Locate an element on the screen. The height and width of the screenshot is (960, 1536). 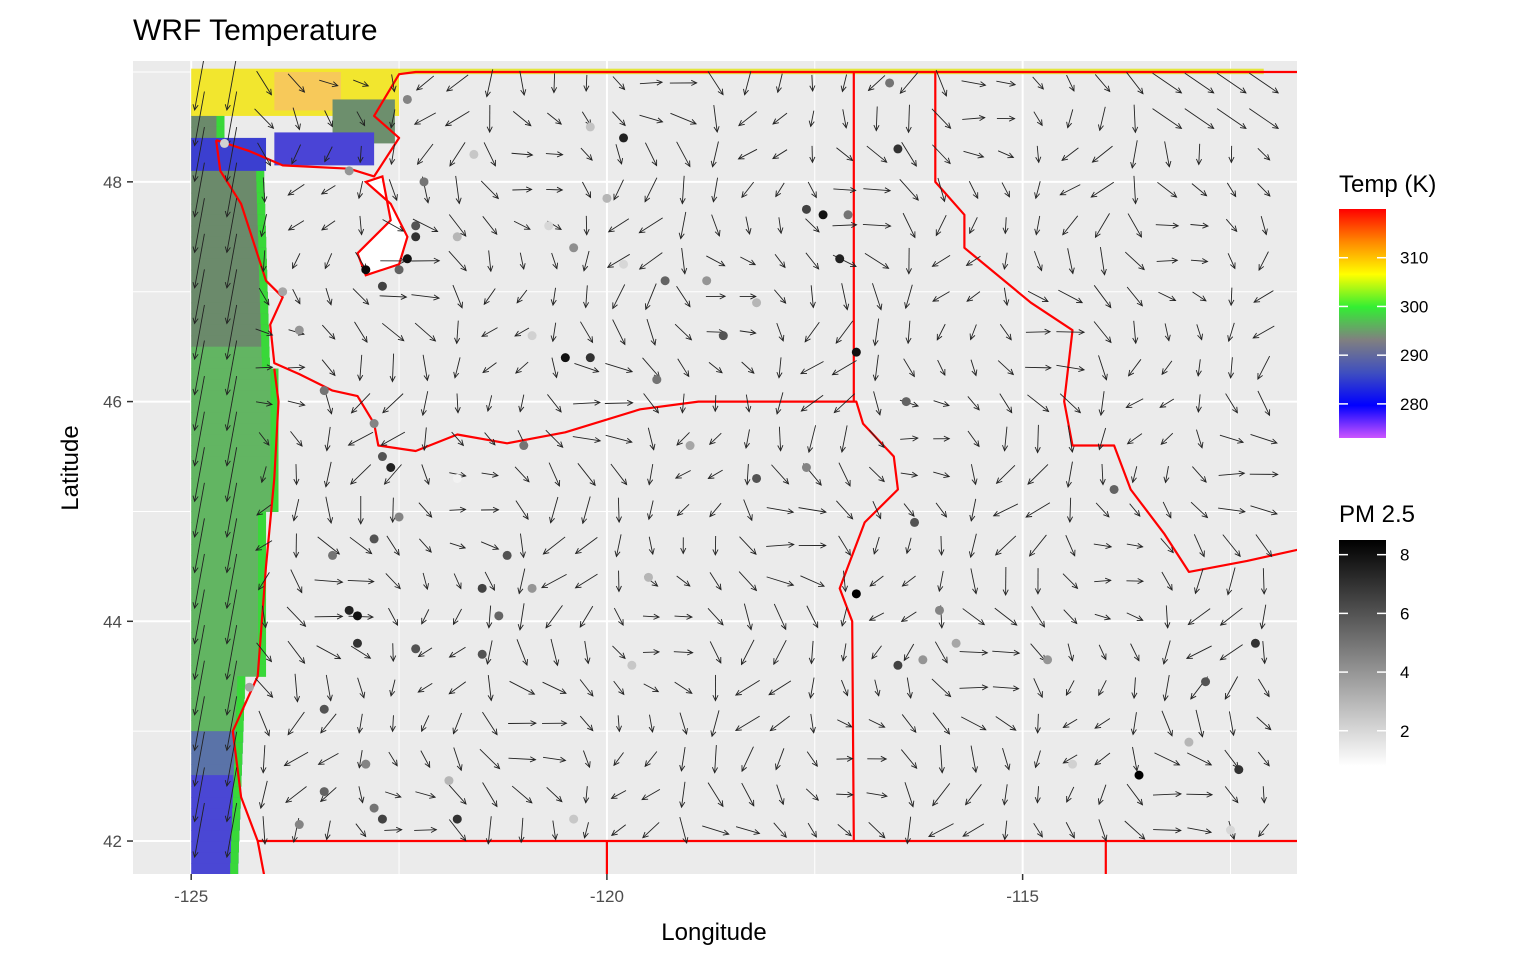
y-tick-label: 44 is located at coordinates (112, 621).